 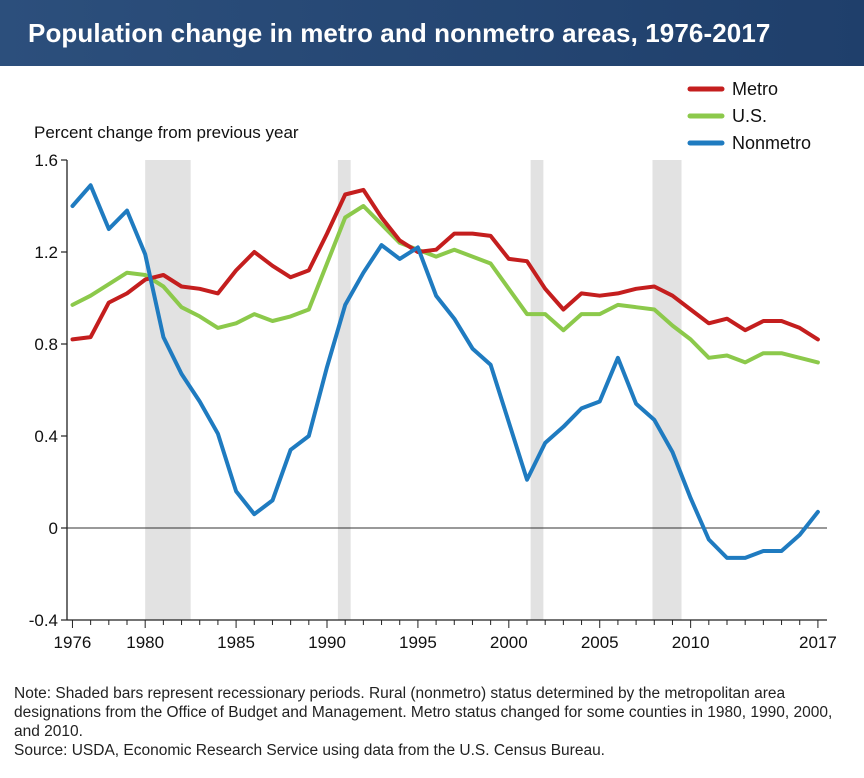 What do you see at coordinates (755, 89) in the screenshot?
I see `legend-label-metro: Metro` at bounding box center [755, 89].